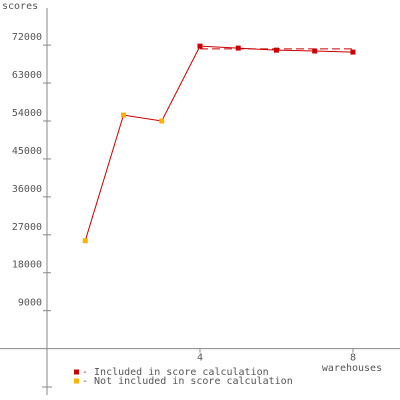  What do you see at coordinates (20, 6) in the screenshot?
I see `y-axis-title: scores` at bounding box center [20, 6].